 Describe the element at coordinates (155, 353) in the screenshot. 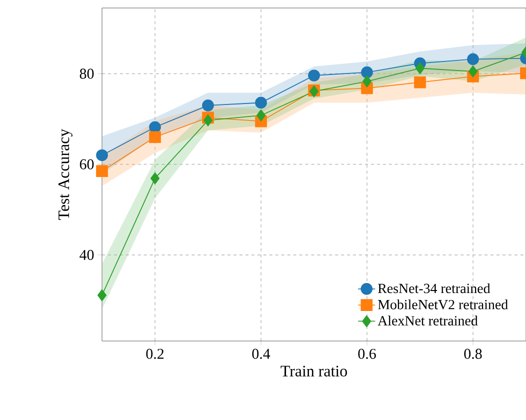

I see `x-tick-label: 0.2` at that location.